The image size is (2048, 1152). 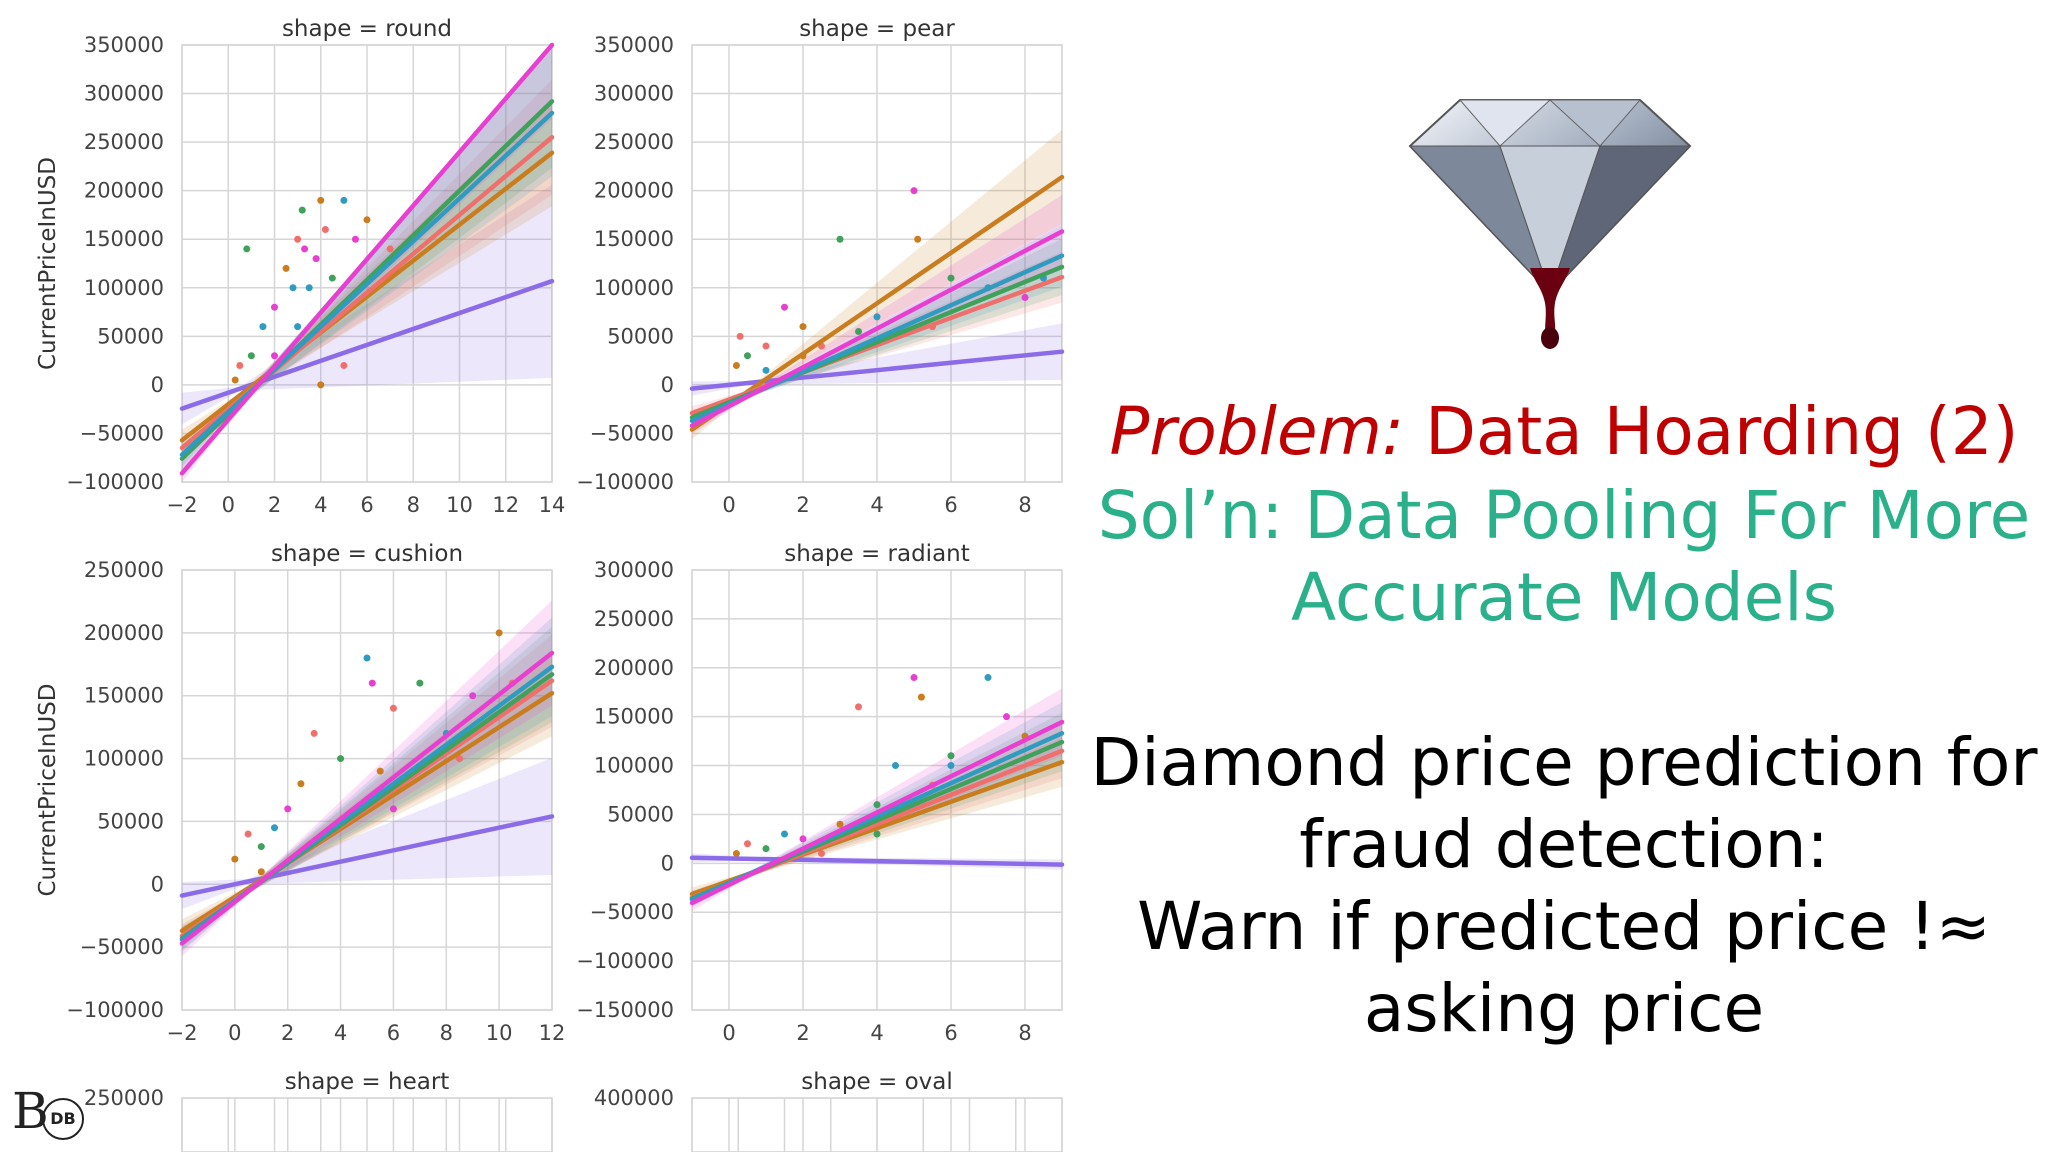 I want to click on chart-title: shape = round, so click(x=367, y=29).